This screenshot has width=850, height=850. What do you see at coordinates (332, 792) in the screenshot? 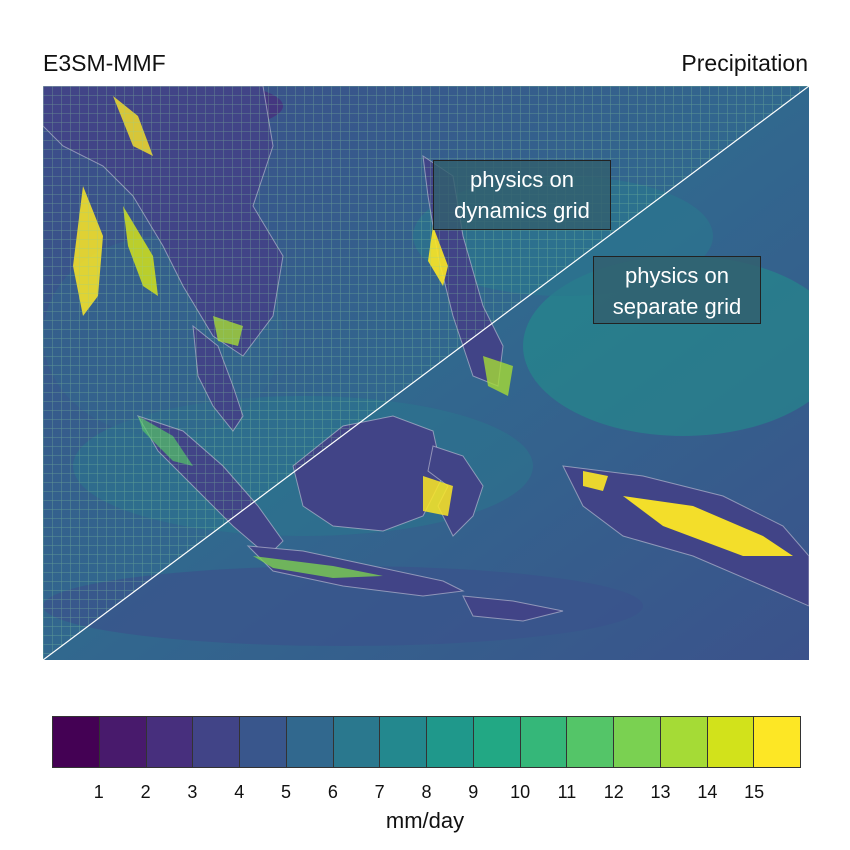
I see `colorbar-tick-label: 6` at bounding box center [332, 792].